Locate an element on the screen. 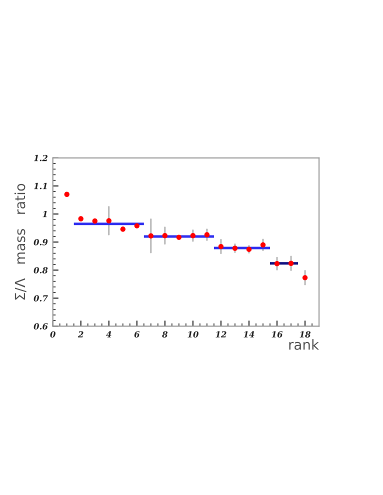 This screenshot has height=495, width=383. x-tick-label: 0 is located at coordinates (53, 334).